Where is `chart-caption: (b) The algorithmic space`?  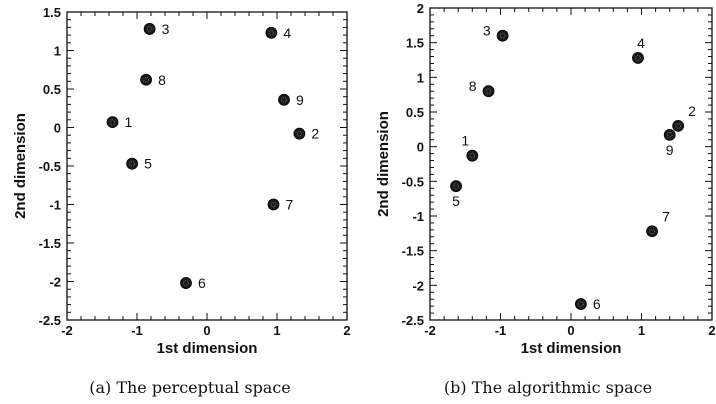
chart-caption: (b) The algorithmic space is located at coordinates (548, 387).